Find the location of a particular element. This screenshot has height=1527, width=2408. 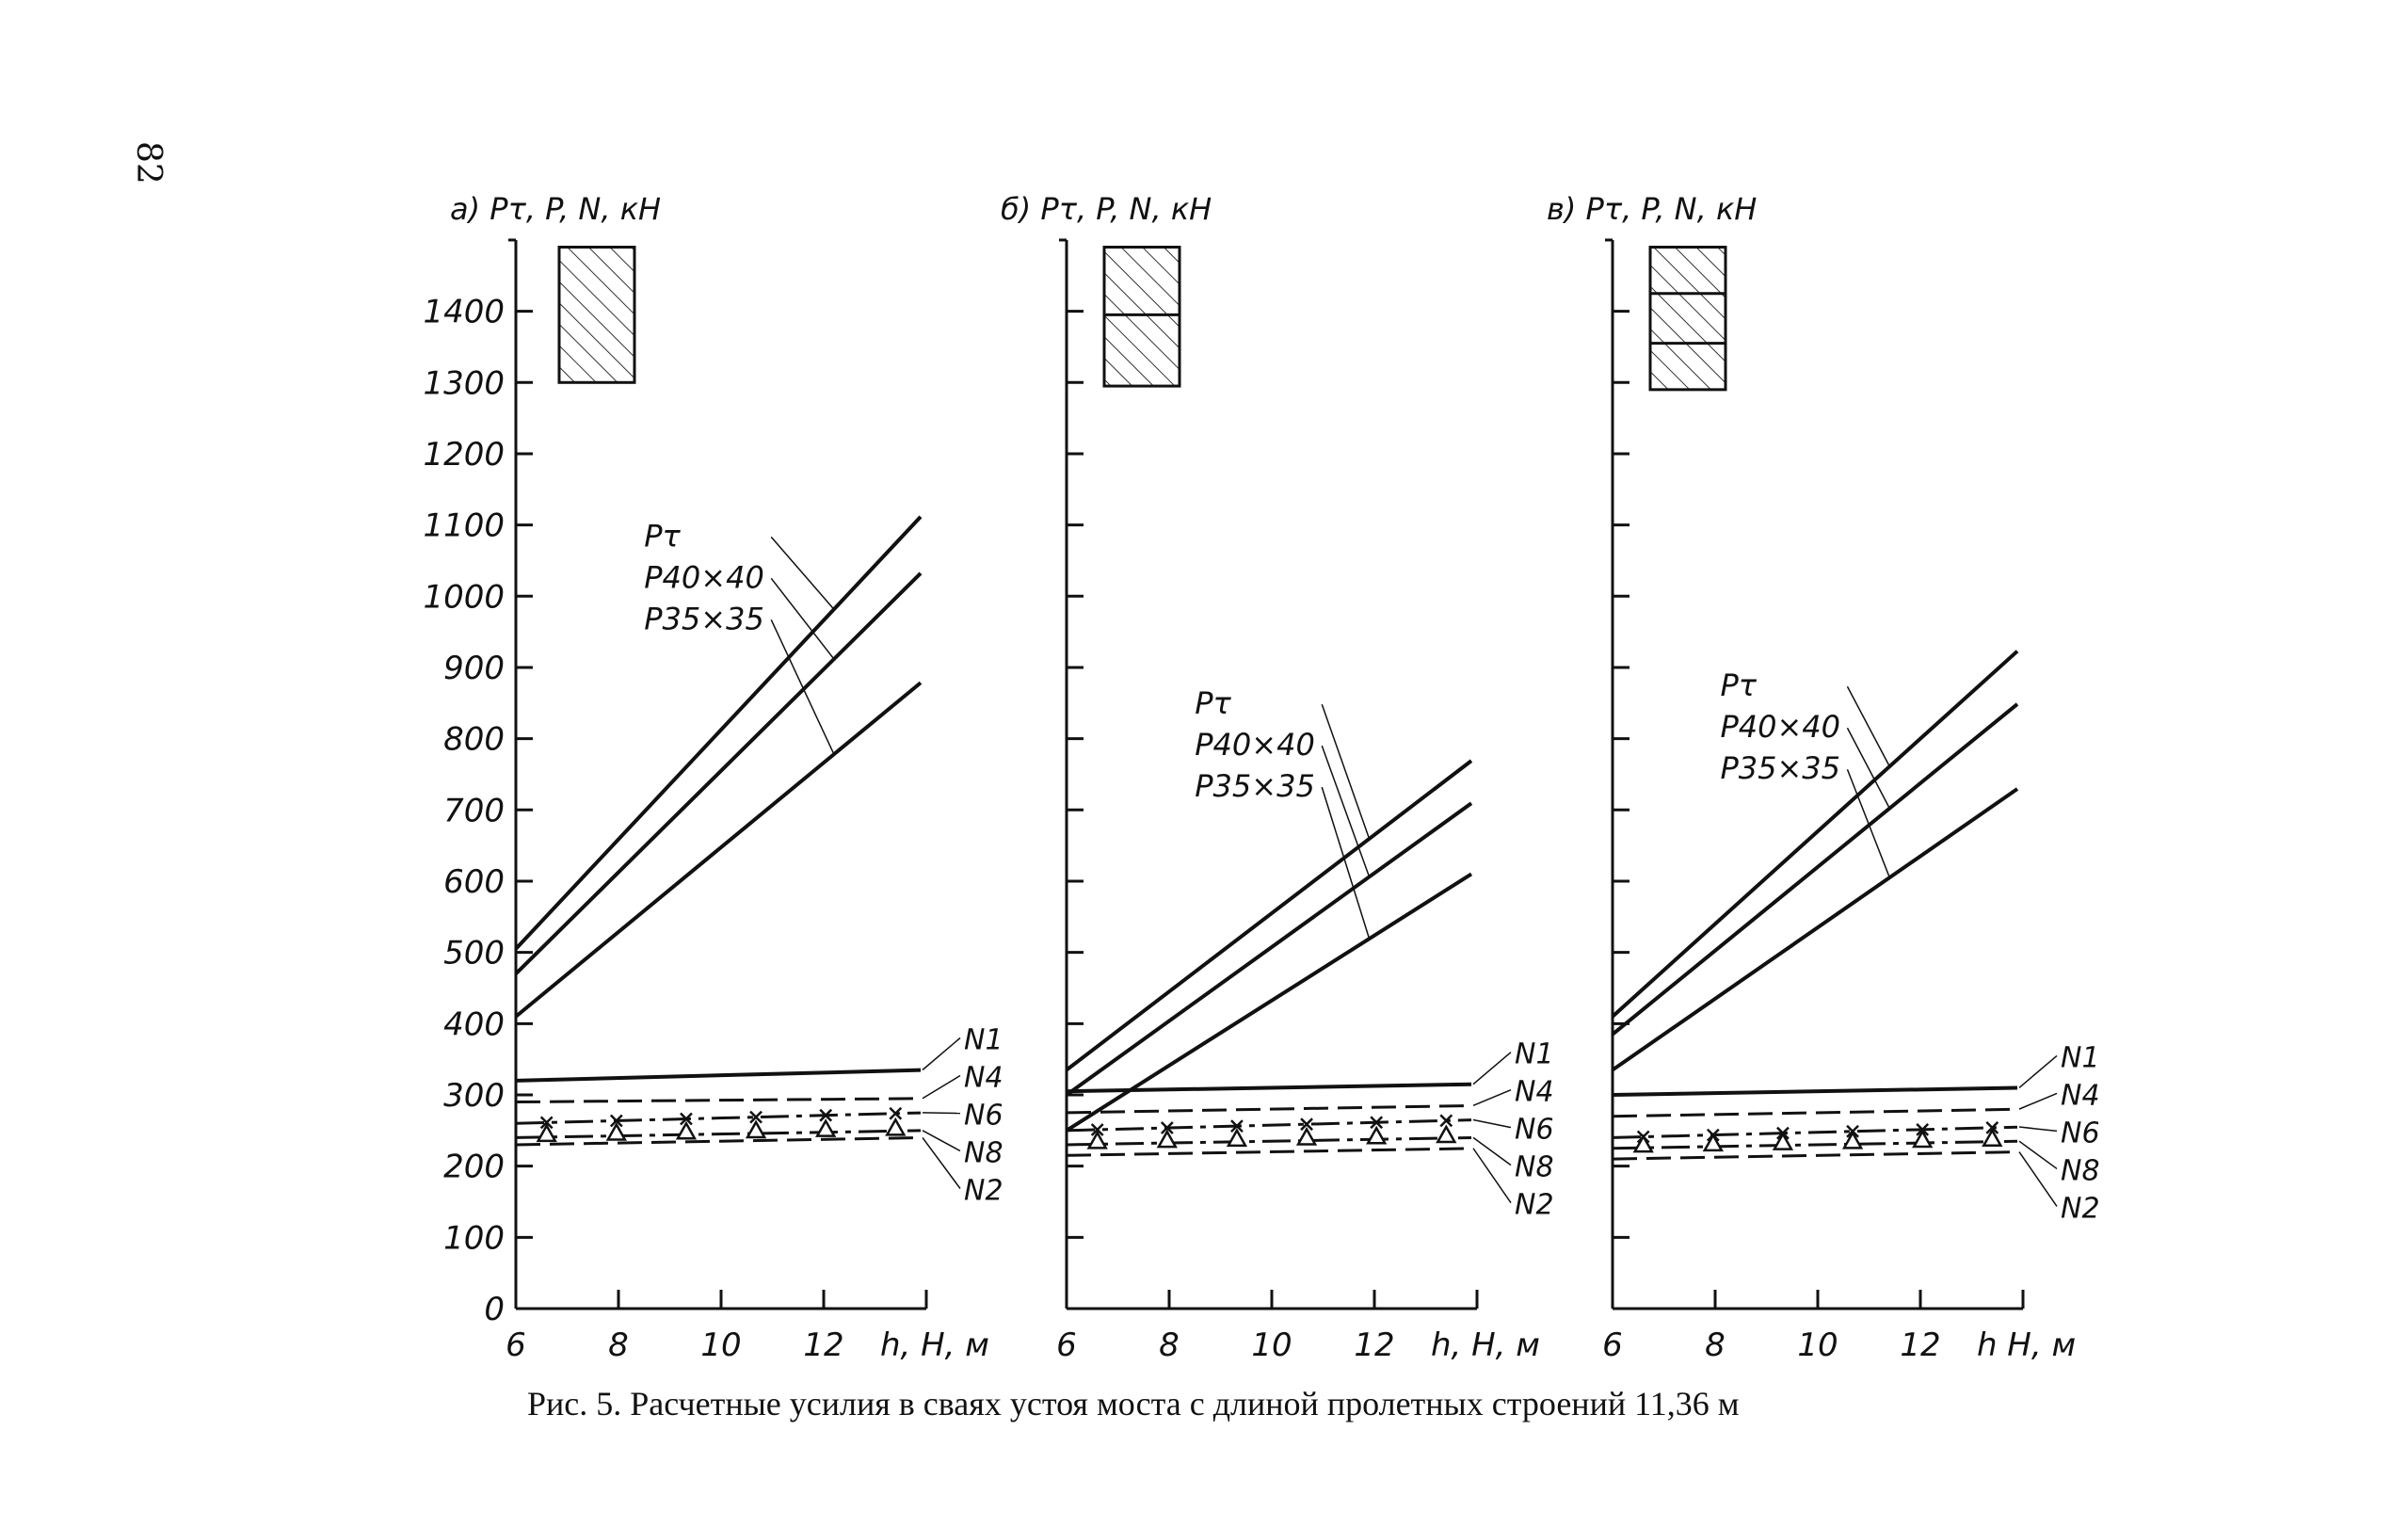

series-label-N6: N6 is located at coordinates (983, 1116).